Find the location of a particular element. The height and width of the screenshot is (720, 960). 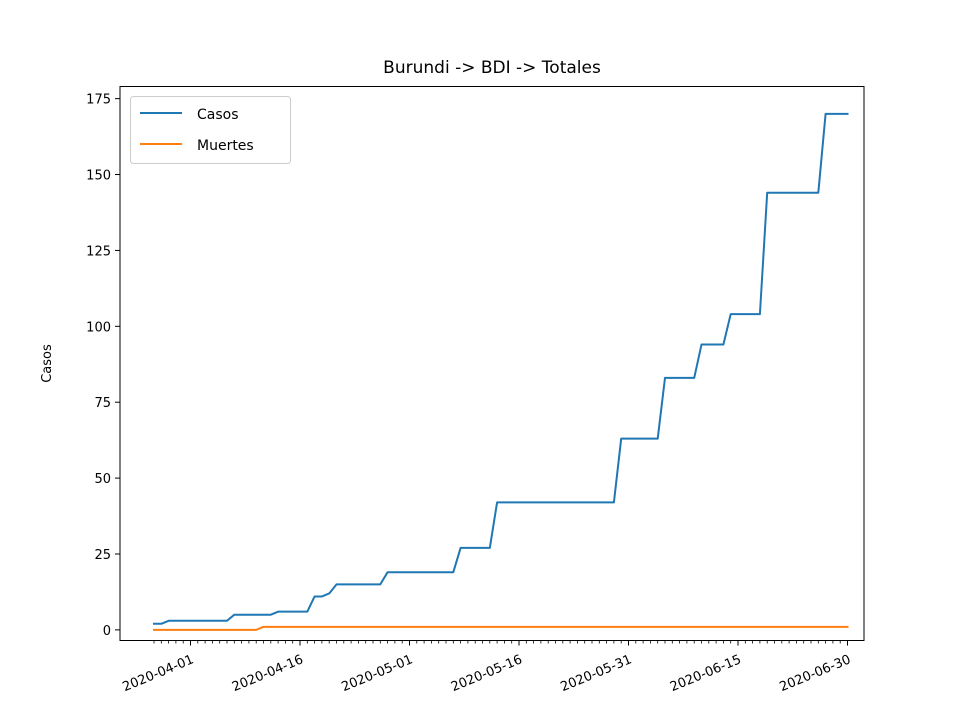

legend-label-casos: Casos is located at coordinates (218, 115).